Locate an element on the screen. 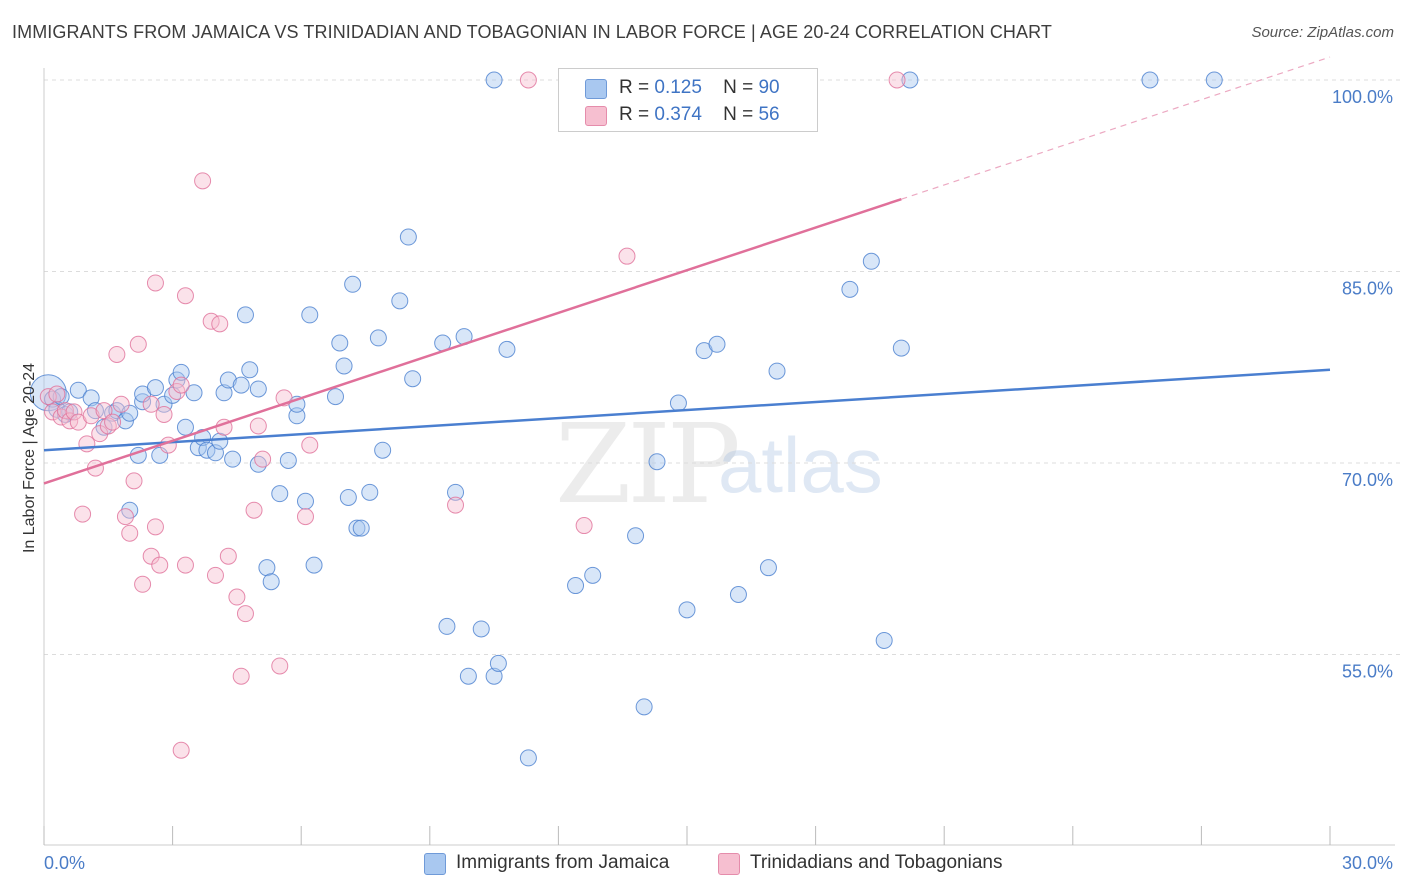 The width and height of the screenshot is (1406, 892). y-tick-label: 100.0% is located at coordinates (1362, 97).